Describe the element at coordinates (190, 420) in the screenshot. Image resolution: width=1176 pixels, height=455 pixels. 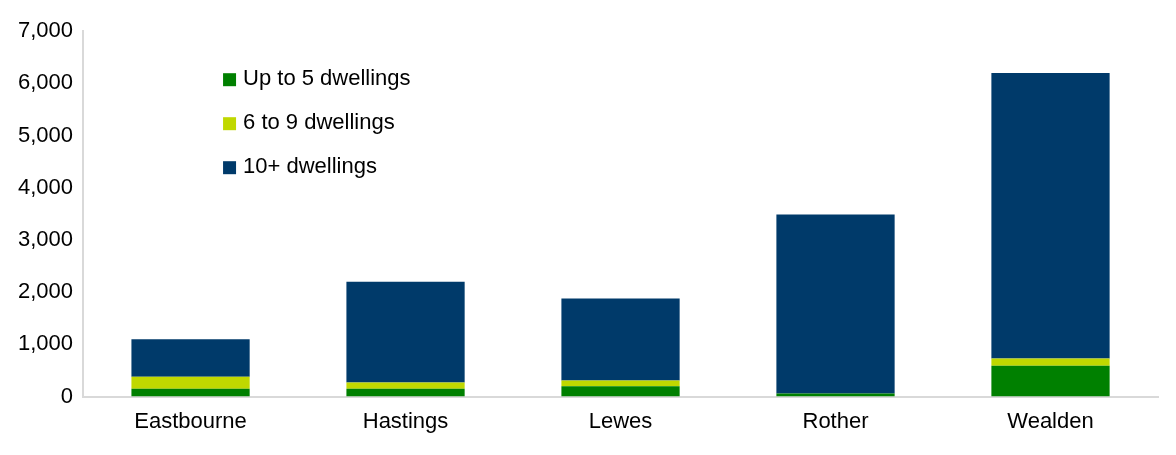
I see `x-tick-label: Eastbourne` at that location.